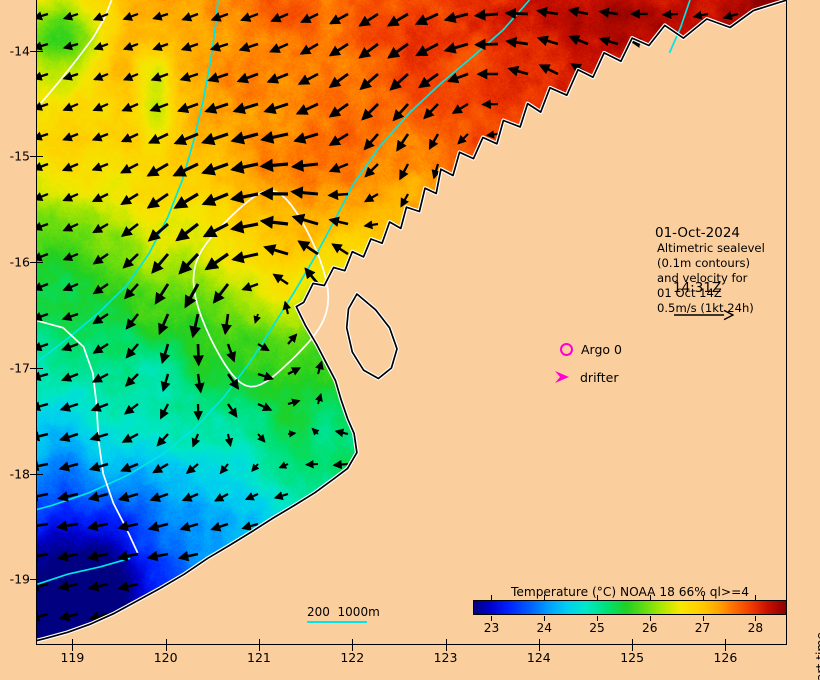  I want to click on argo-legend-entry: Argo 0, so click(591, 349).